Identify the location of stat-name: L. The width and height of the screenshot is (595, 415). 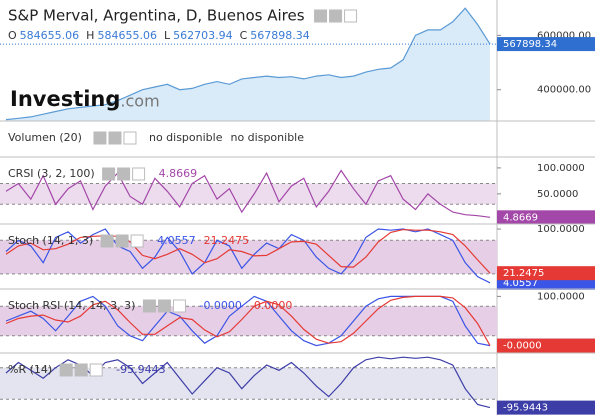
(167, 35).